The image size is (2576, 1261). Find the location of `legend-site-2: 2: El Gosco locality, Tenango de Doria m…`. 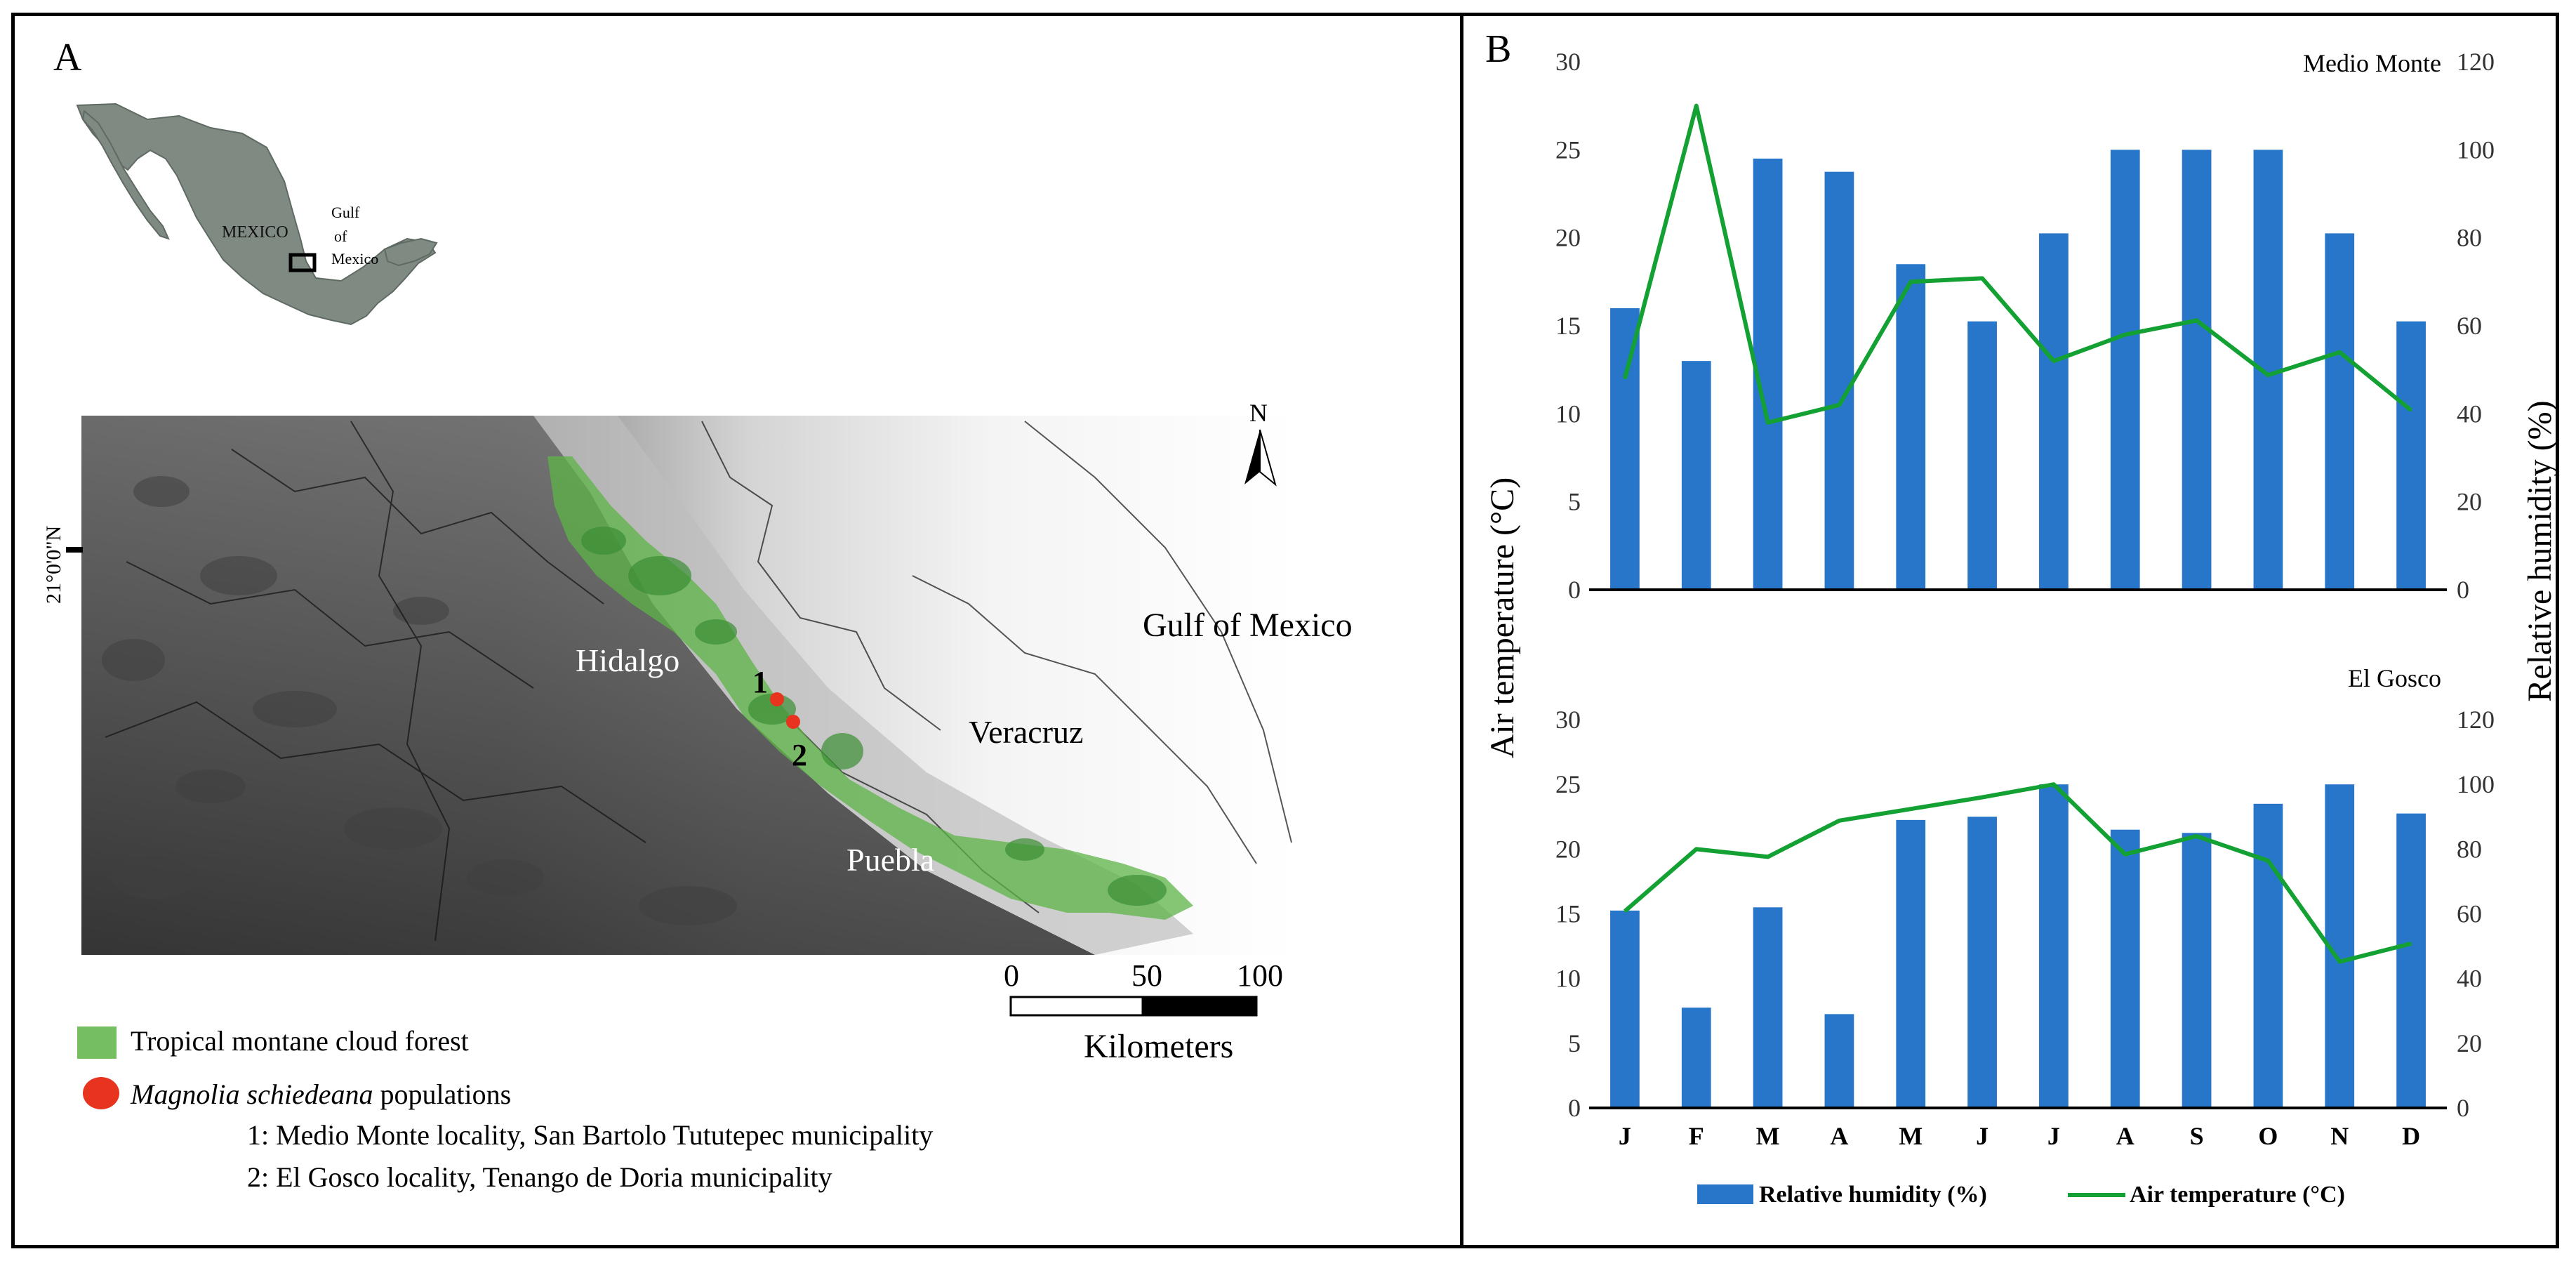

legend-site-2: 2: El Gosco locality, Tenango de Doria m… is located at coordinates (539, 1177).